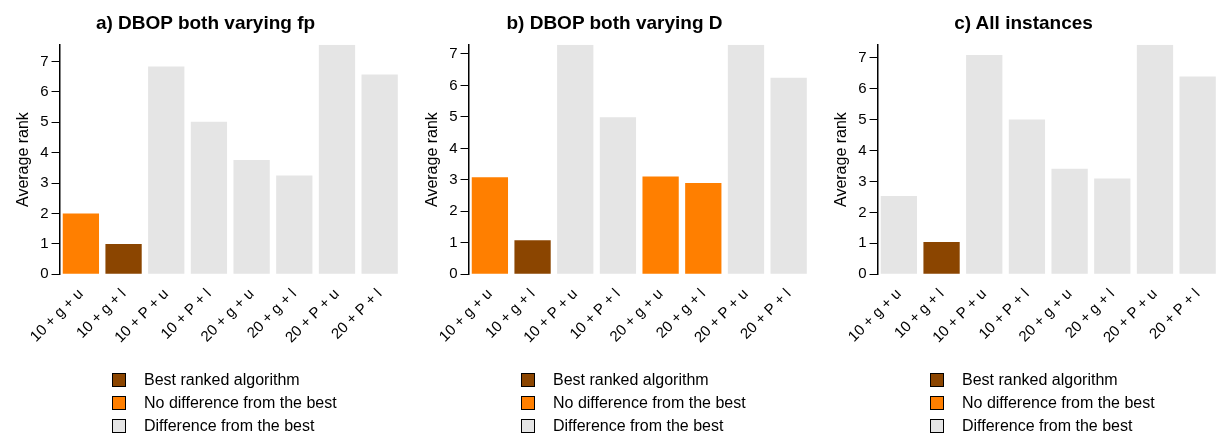 The image size is (1227, 434). What do you see at coordinates (614, 22) in the screenshot?
I see `chart-title: b) DBOP both varying D` at bounding box center [614, 22].